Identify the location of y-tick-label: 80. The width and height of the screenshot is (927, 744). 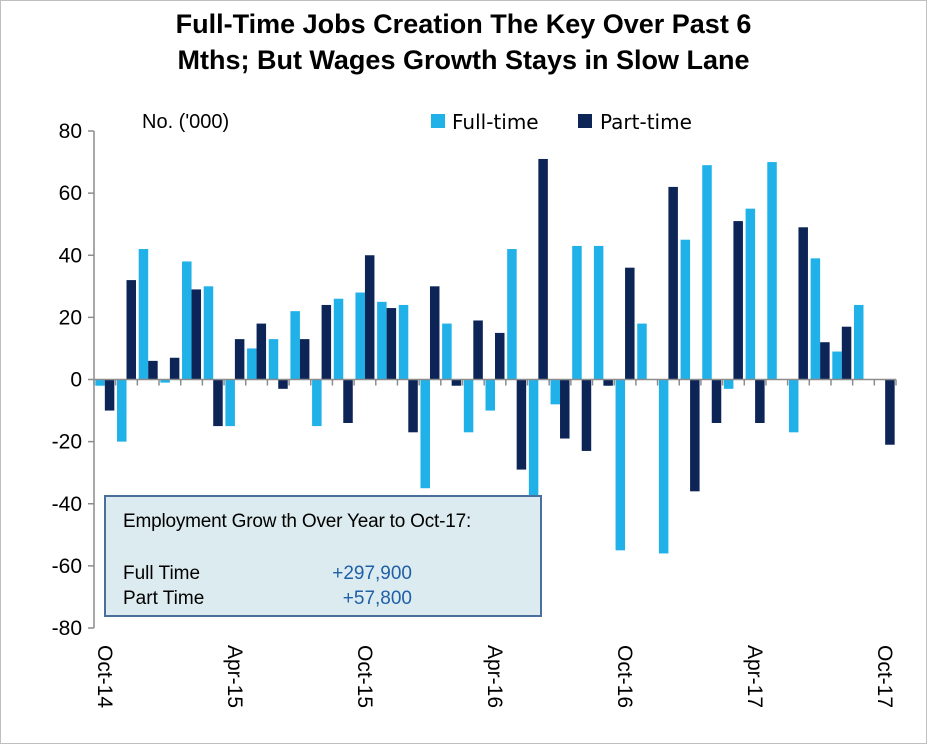
(70, 131).